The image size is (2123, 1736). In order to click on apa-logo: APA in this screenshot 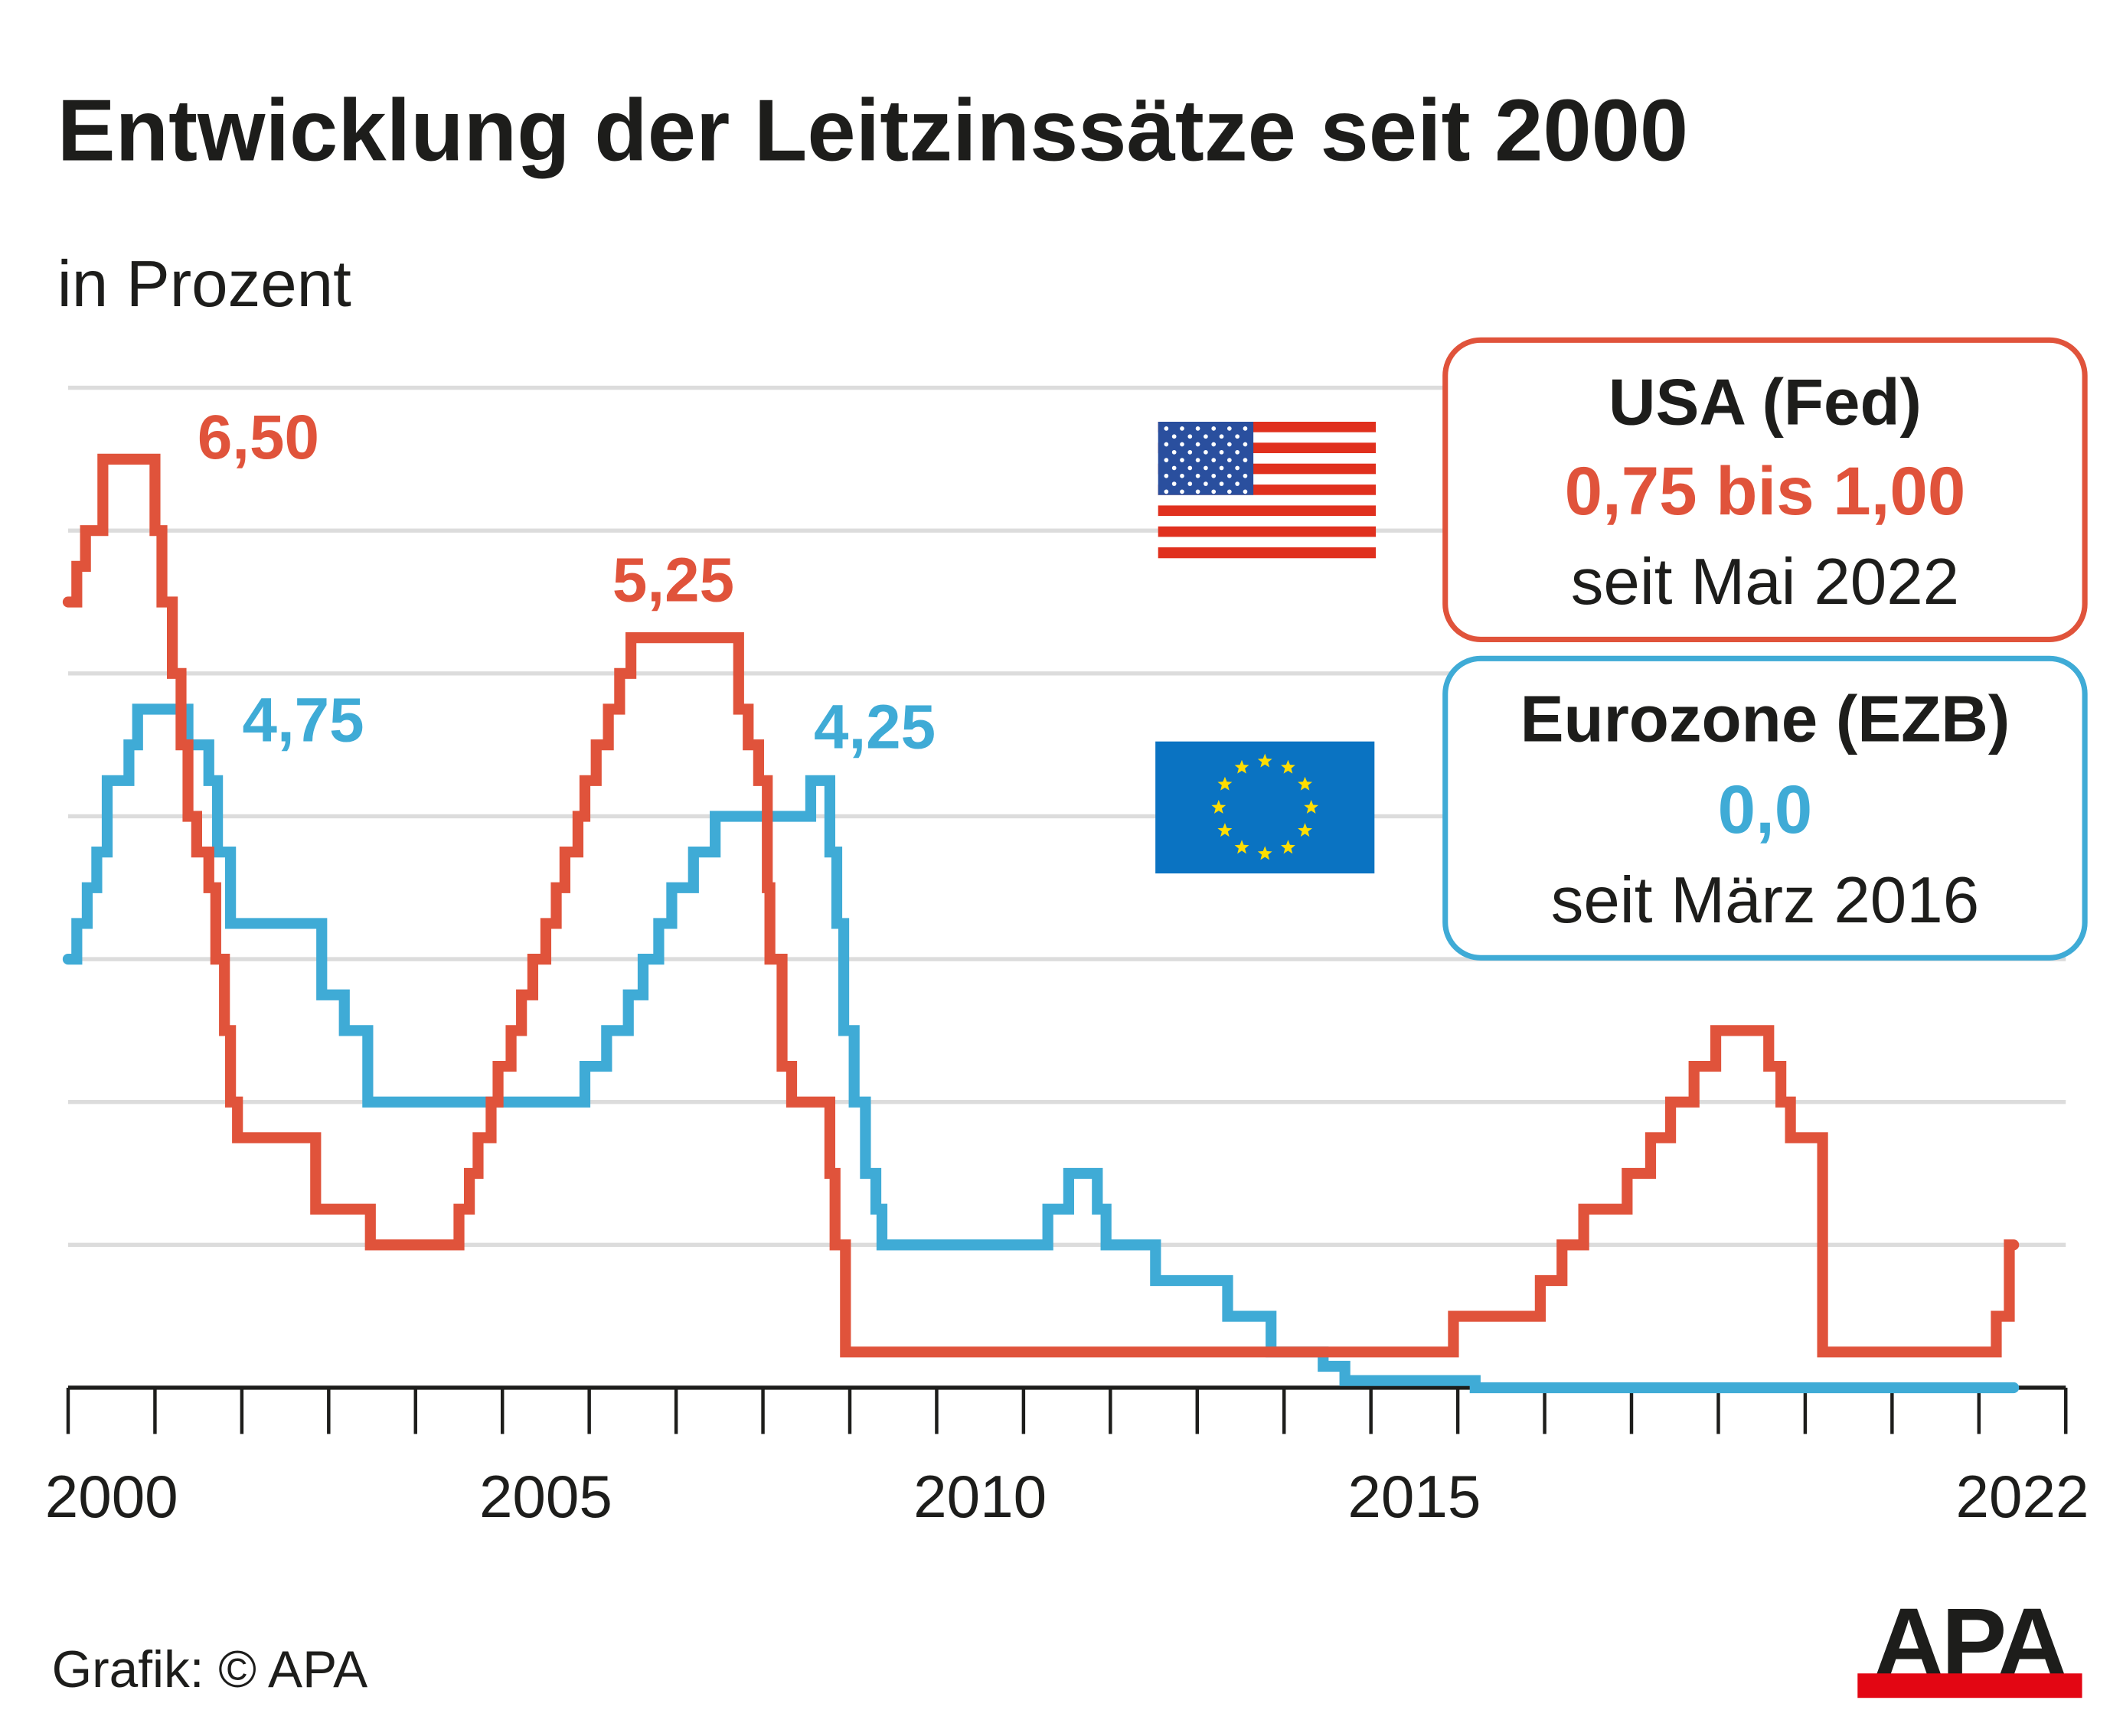, I will do `click(1969, 1643)`.